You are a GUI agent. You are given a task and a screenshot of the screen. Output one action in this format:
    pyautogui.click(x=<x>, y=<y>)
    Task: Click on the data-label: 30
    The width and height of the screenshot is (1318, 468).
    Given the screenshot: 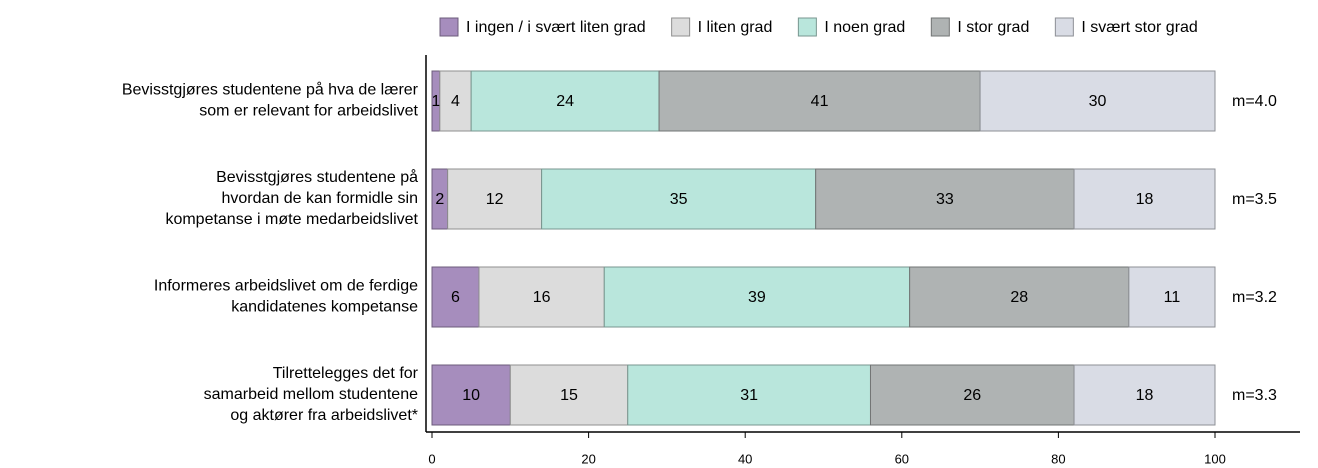 What is the action you would take?
    pyautogui.click(x=1098, y=101)
    